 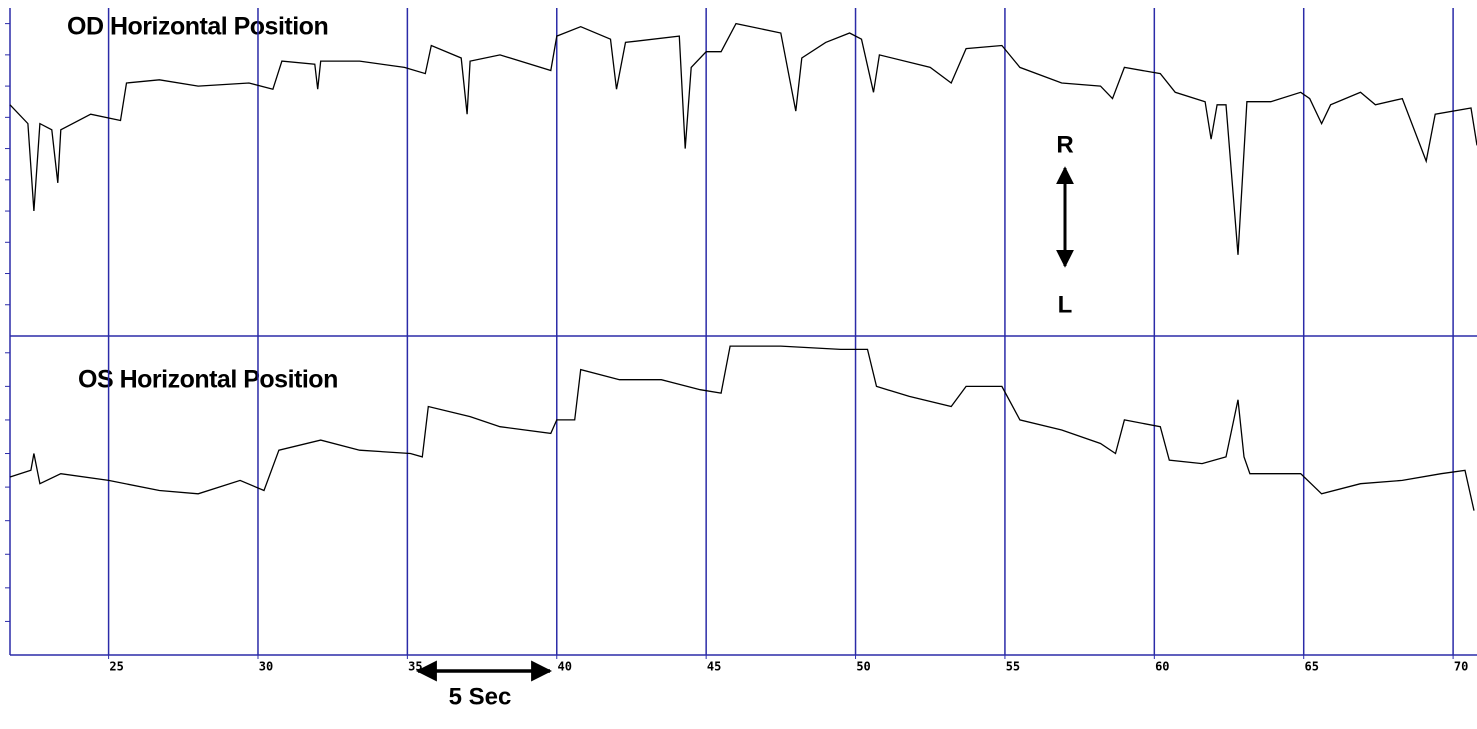 What do you see at coordinates (197, 27) in the screenshot?
I see `chart-title: OD Horizontal Position` at bounding box center [197, 27].